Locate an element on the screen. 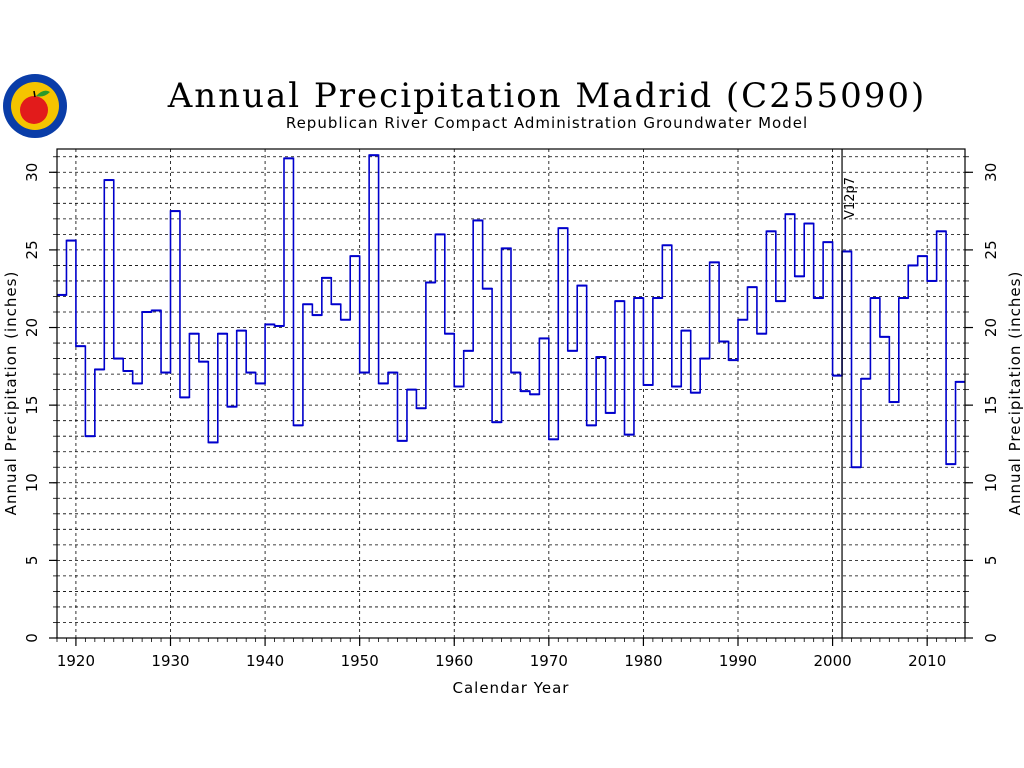  y-tick-label-right: 15 is located at coordinates (991, 405).